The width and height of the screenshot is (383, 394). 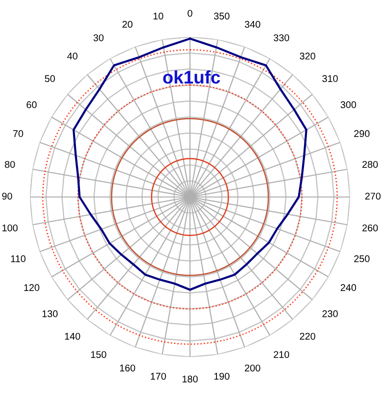 I want to click on spoke-label: 250, so click(x=362, y=258).